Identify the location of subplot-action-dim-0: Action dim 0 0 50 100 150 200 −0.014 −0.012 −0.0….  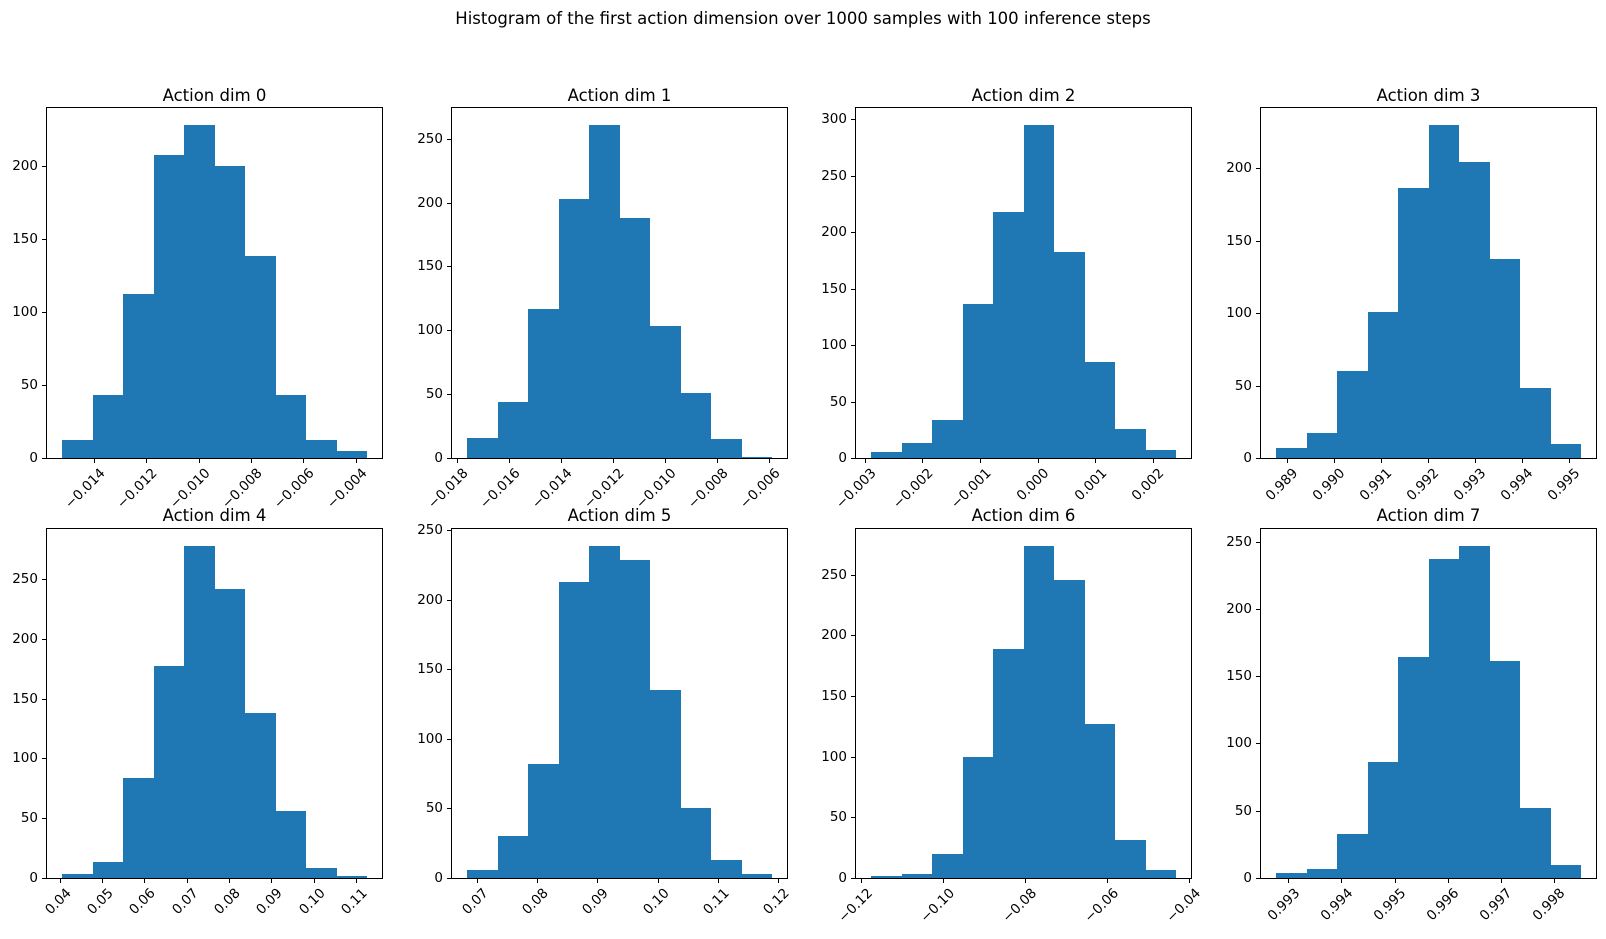
(197, 301).